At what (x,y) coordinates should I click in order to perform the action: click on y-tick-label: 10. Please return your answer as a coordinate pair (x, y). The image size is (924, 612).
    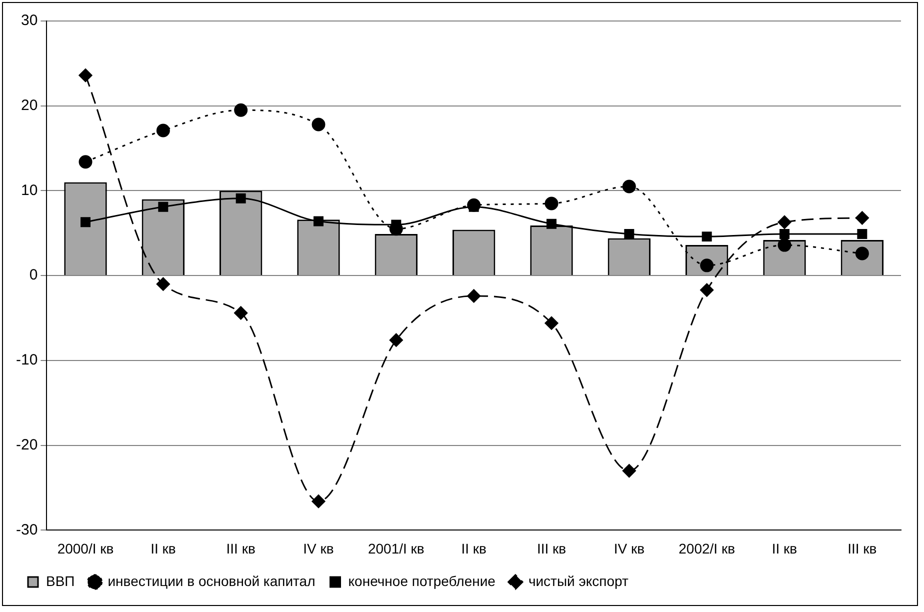
    Looking at the image, I should click on (29, 190).